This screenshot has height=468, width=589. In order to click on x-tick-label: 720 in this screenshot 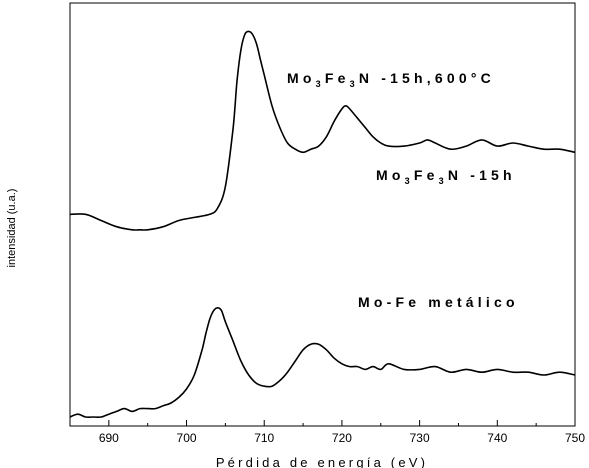, I will do `click(342, 438)`.